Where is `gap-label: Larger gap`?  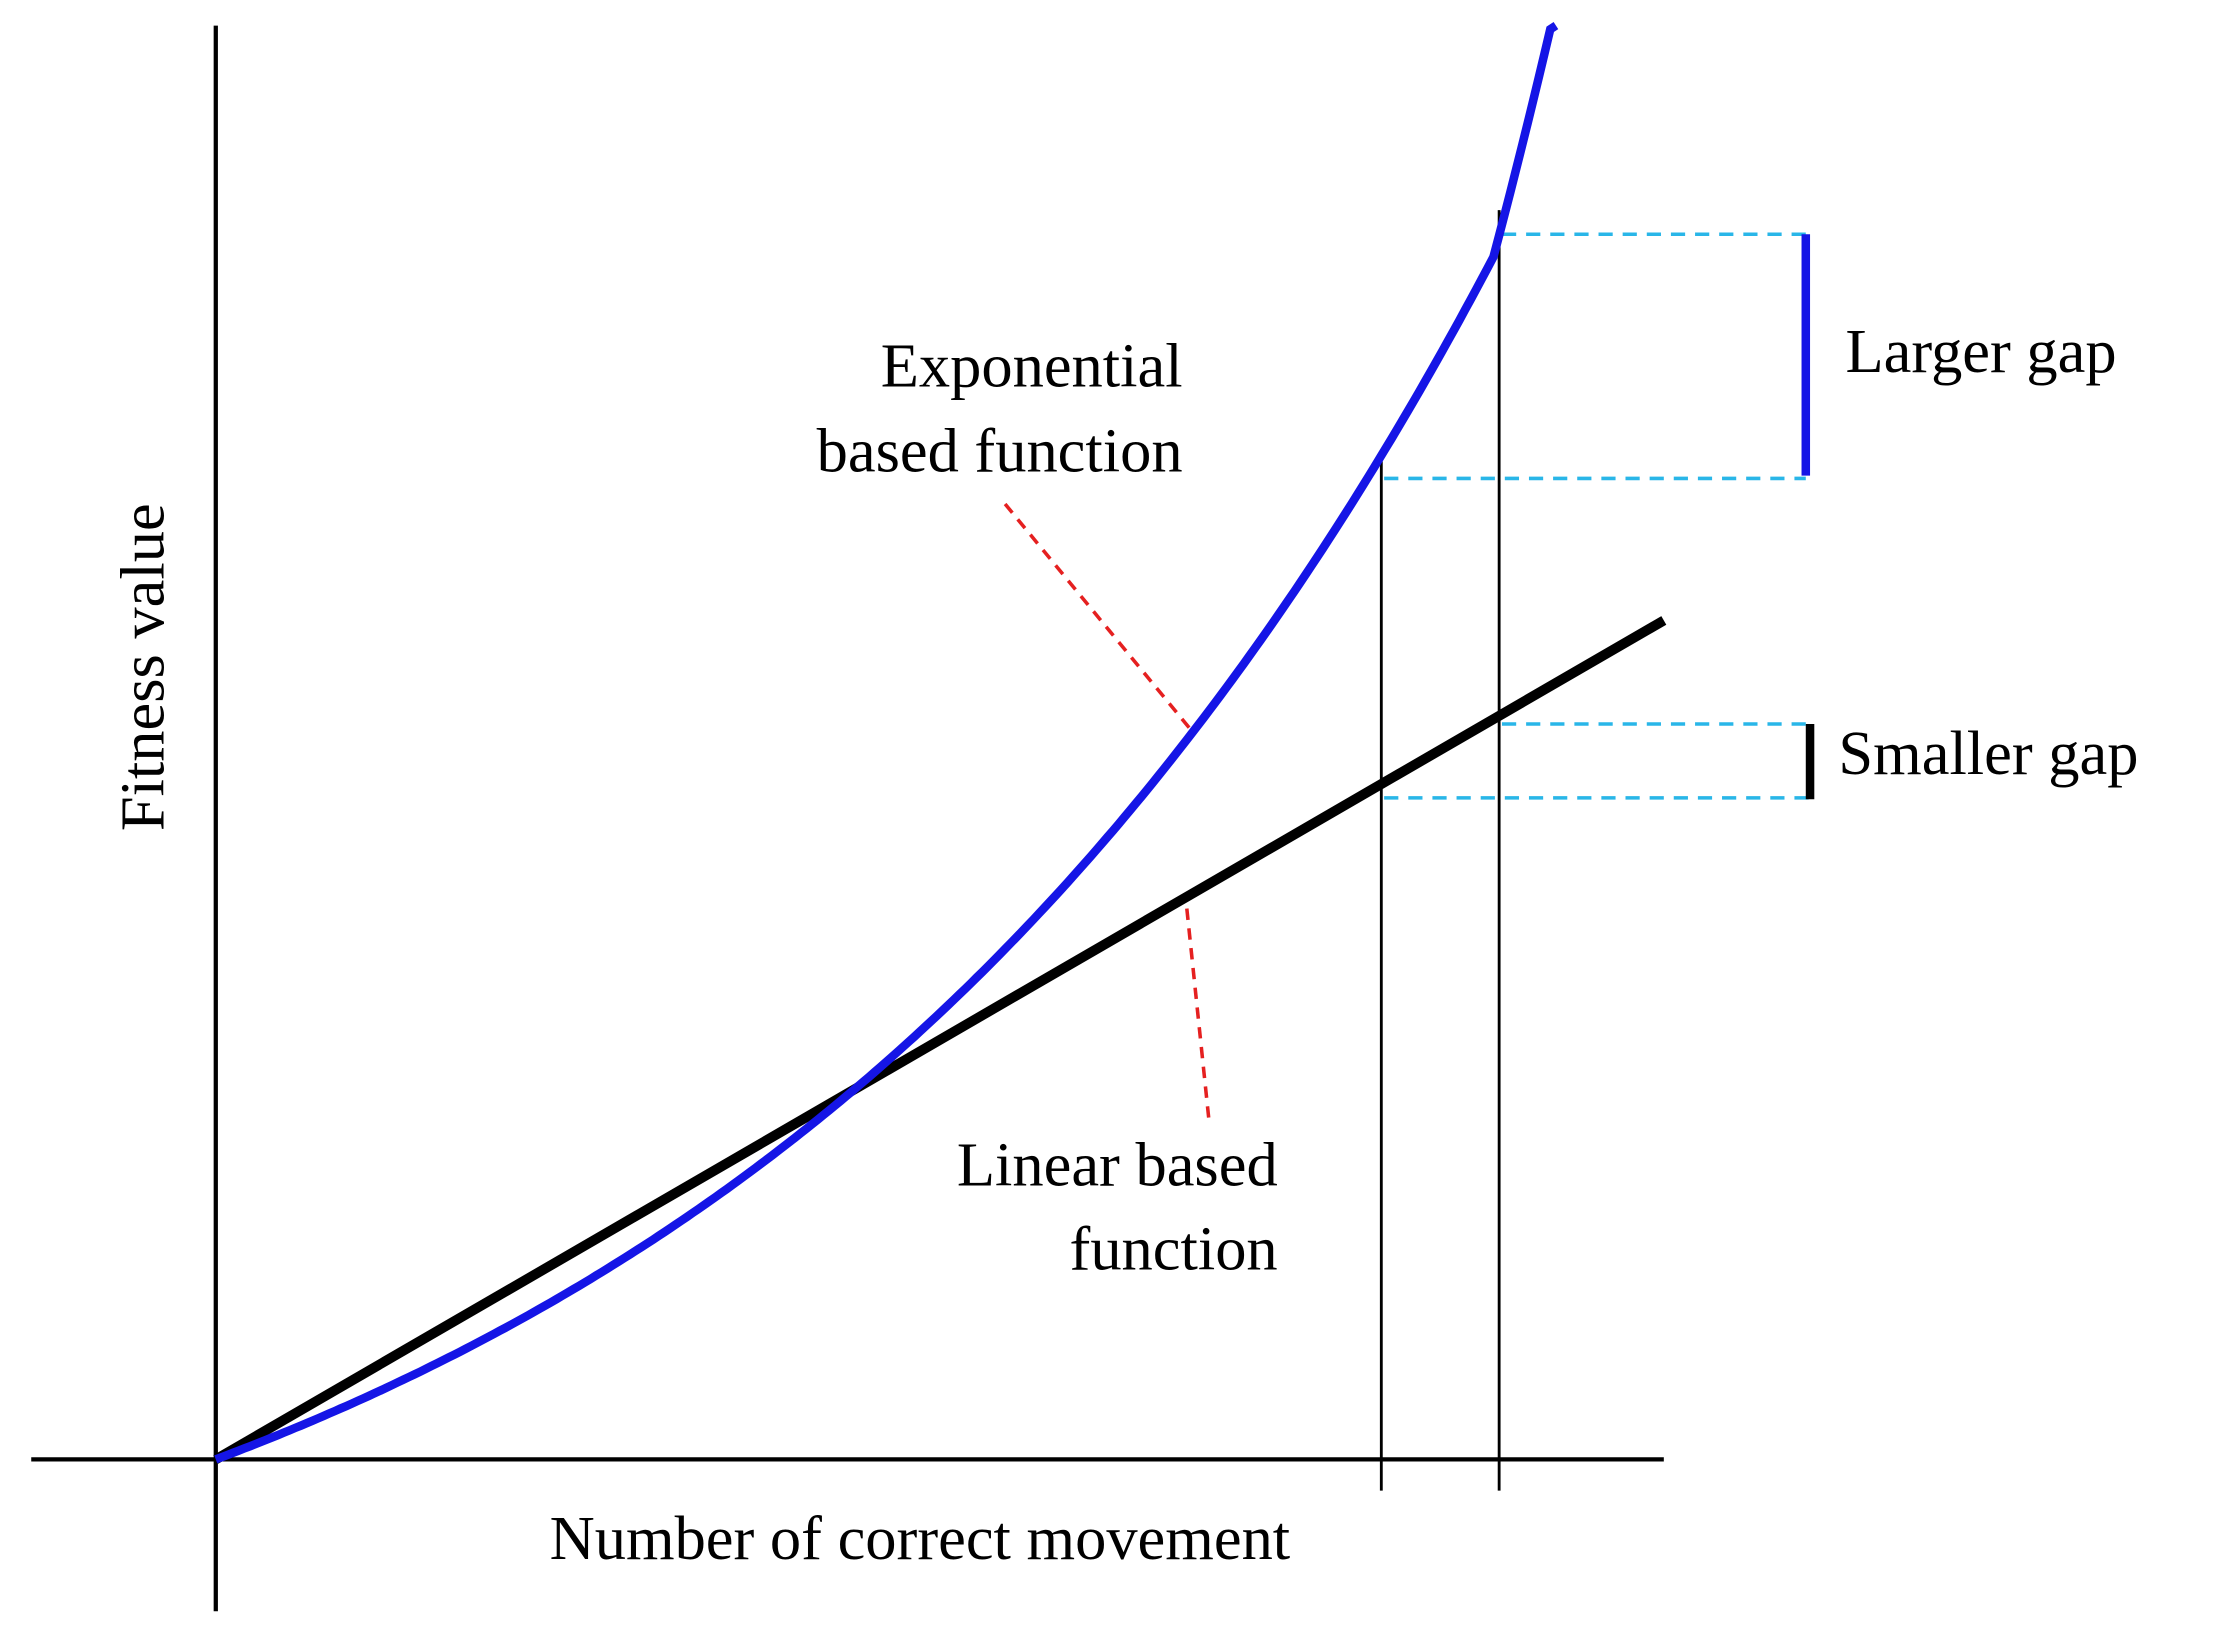
gap-label: Larger gap is located at coordinates (1981, 351).